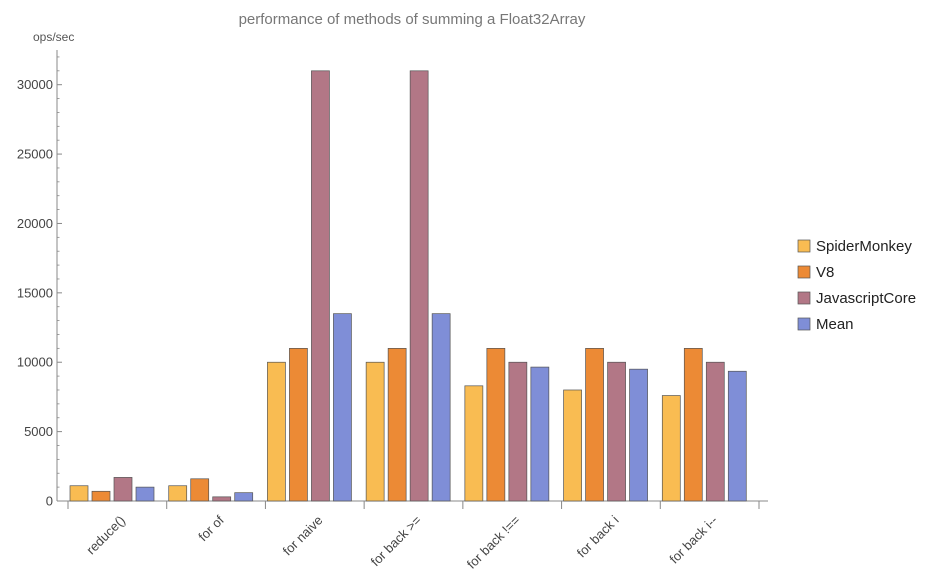 This screenshot has width=945, height=576. What do you see at coordinates (35, 362) in the screenshot?
I see `y-tick-label: 10000` at bounding box center [35, 362].